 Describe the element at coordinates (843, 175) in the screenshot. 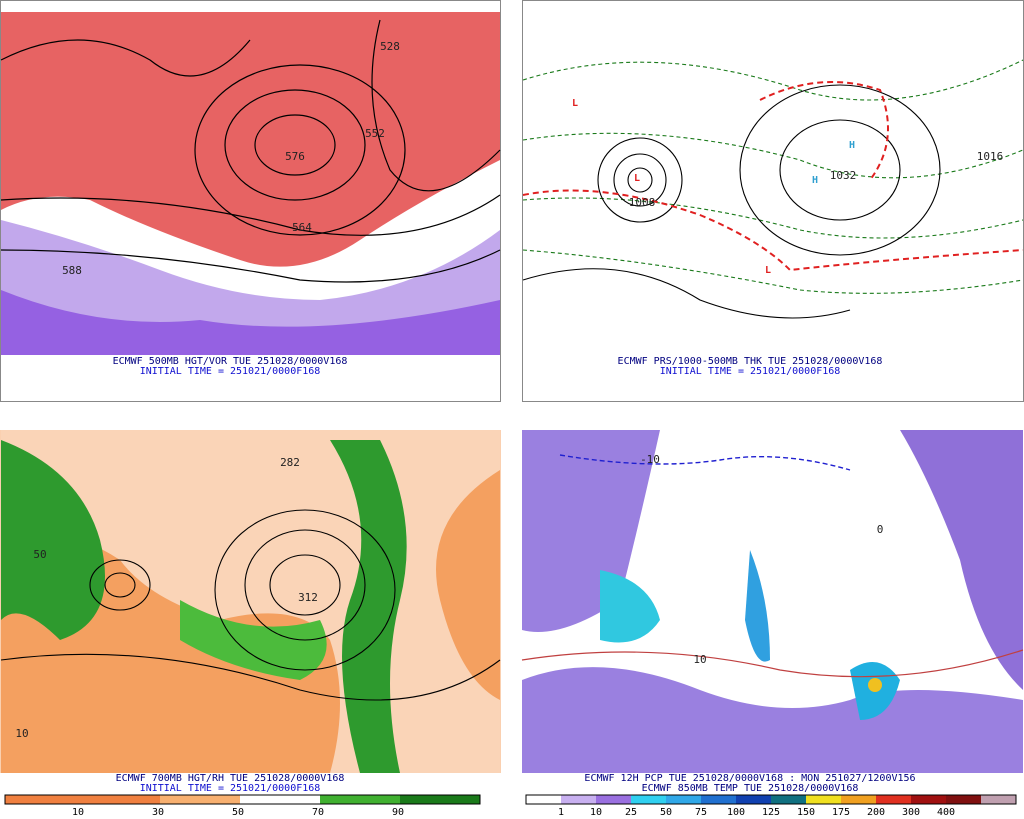

I see `contour-label: 1032` at that location.